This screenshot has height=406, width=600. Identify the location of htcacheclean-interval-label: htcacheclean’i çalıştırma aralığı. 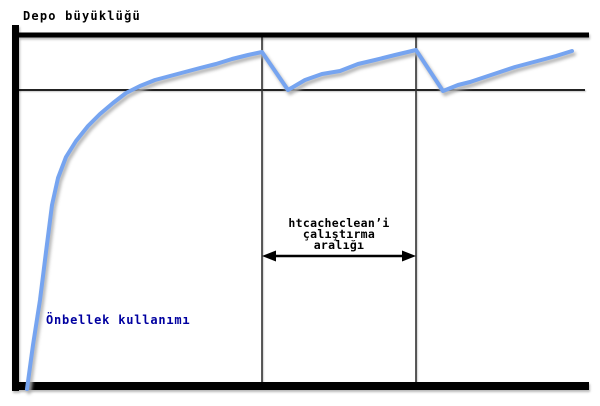
(339, 234).